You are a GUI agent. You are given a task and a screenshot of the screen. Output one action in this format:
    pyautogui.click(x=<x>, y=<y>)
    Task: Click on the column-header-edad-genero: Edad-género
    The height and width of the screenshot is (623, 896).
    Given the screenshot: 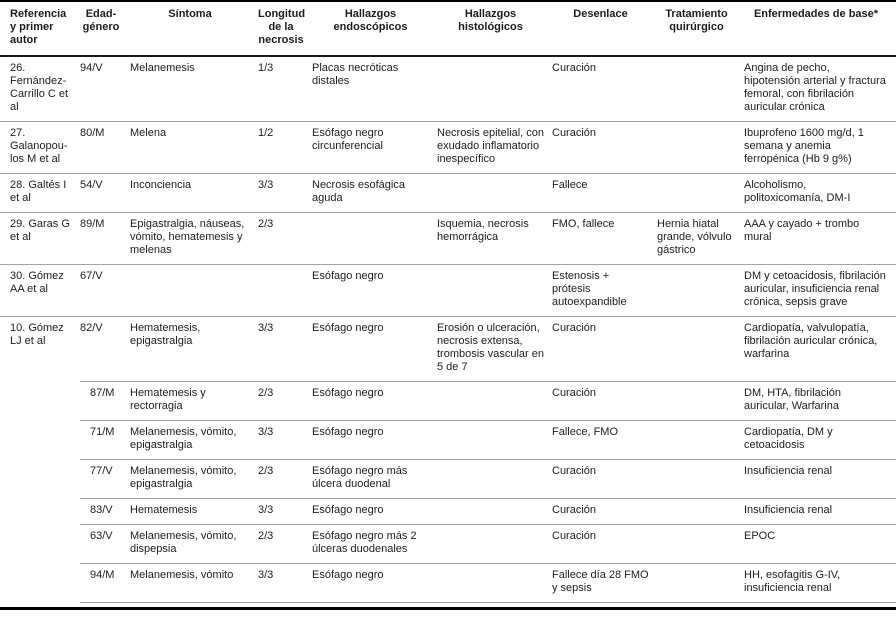 What is the action you would take?
    pyautogui.click(x=105, y=29)
    